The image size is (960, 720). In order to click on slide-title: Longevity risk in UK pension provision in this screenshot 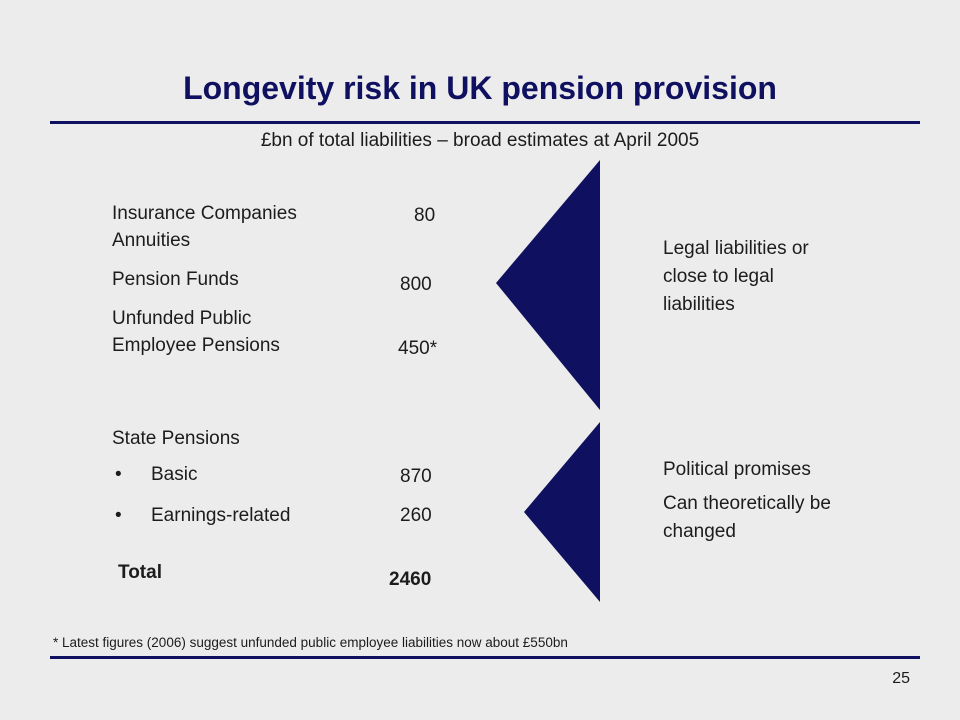, I will do `click(480, 88)`.